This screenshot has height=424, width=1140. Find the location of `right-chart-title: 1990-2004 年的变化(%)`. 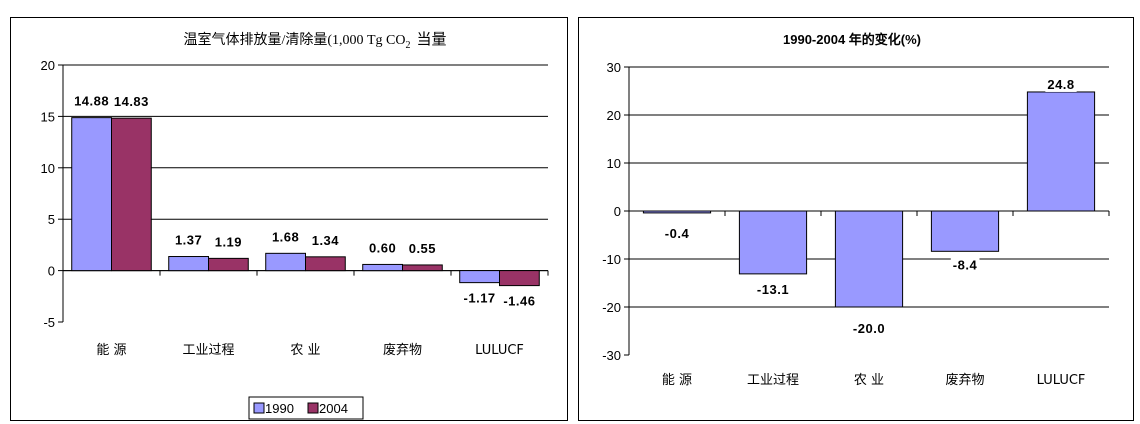

right-chart-title: 1990-2004 年的变化(%) is located at coordinates (852, 39).